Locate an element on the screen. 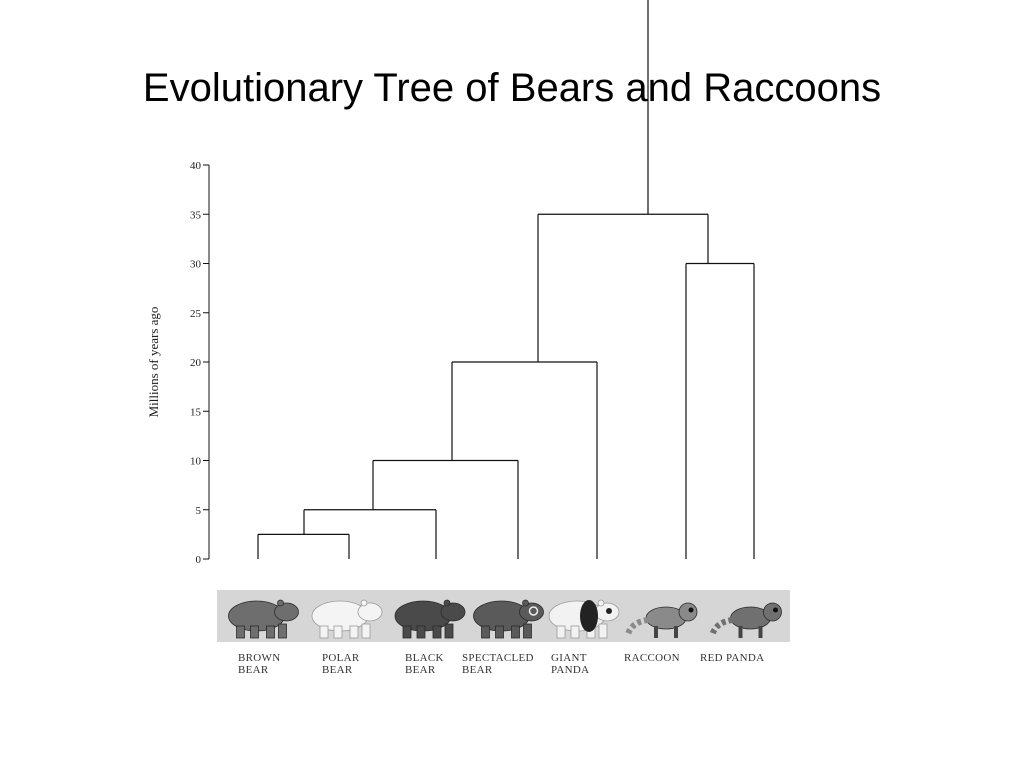 The width and height of the screenshot is (1024, 768). species-label-polar-line2: BEAR is located at coordinates (337, 670).